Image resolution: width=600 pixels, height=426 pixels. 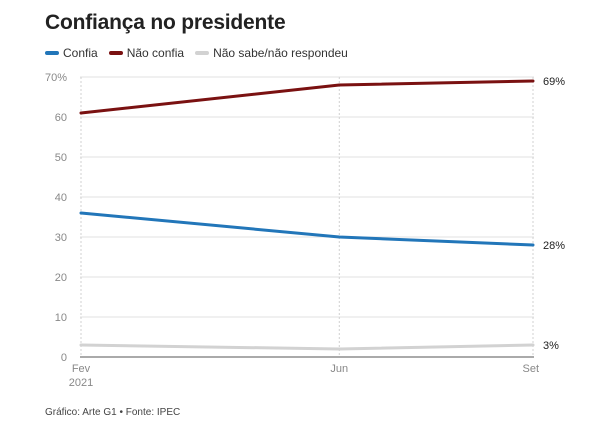 What do you see at coordinates (530, 369) in the screenshot?
I see `x-tick-label: Set` at bounding box center [530, 369].